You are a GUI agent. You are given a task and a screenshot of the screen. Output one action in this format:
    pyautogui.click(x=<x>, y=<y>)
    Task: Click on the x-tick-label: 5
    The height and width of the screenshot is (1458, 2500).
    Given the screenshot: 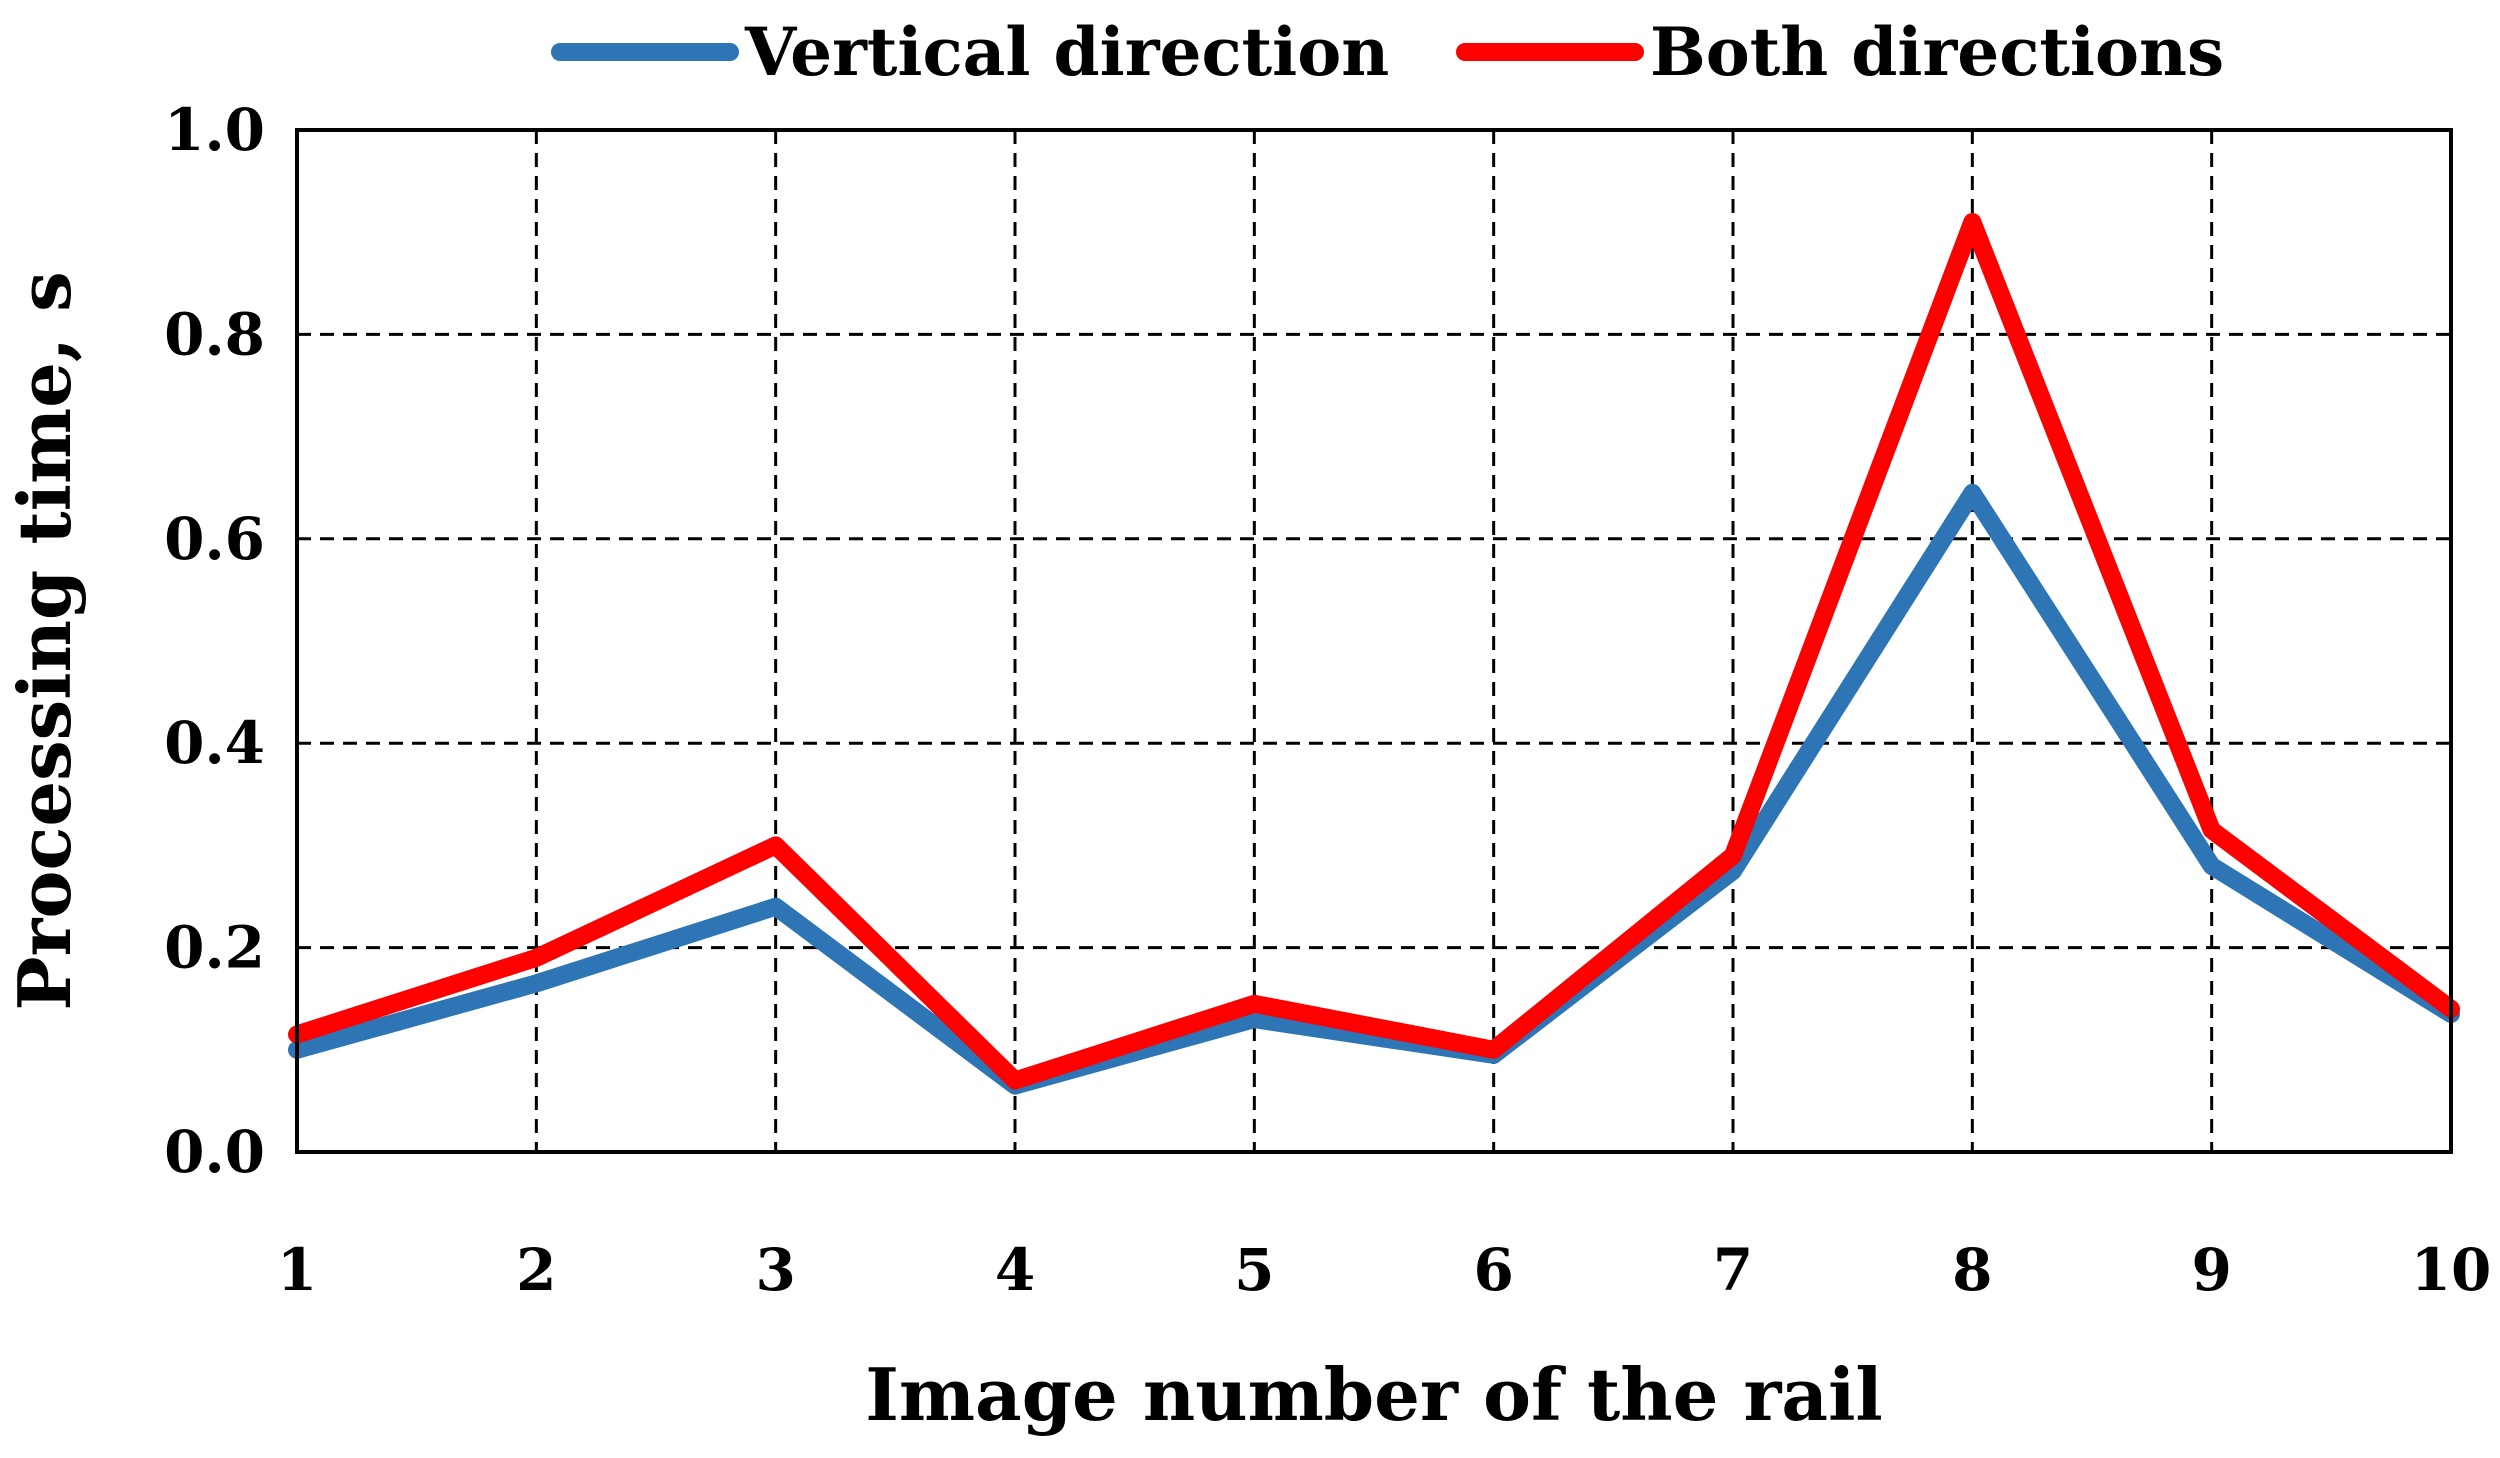 What is the action you would take?
    pyautogui.click(x=1254, y=1270)
    